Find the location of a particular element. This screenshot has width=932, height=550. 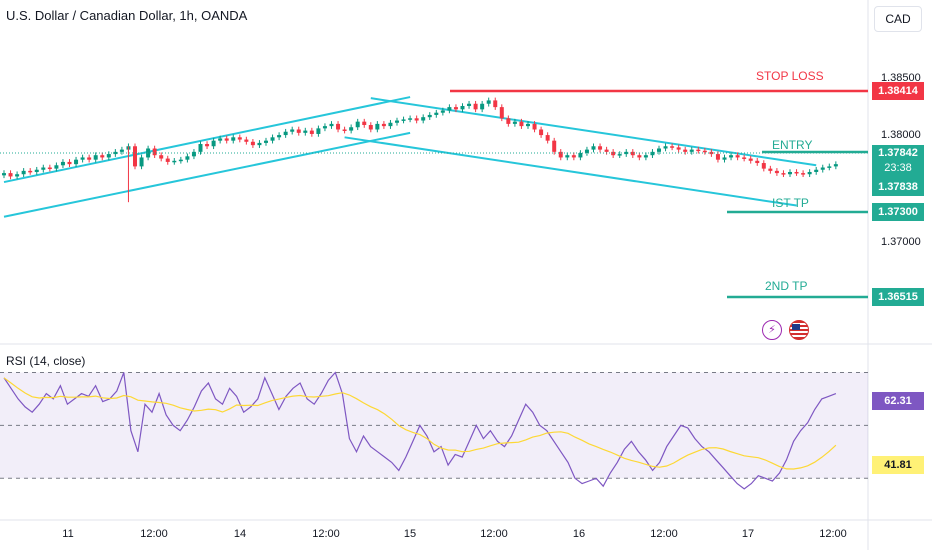

rsi-ma-value-tag: 41.81 is located at coordinates (898, 465).